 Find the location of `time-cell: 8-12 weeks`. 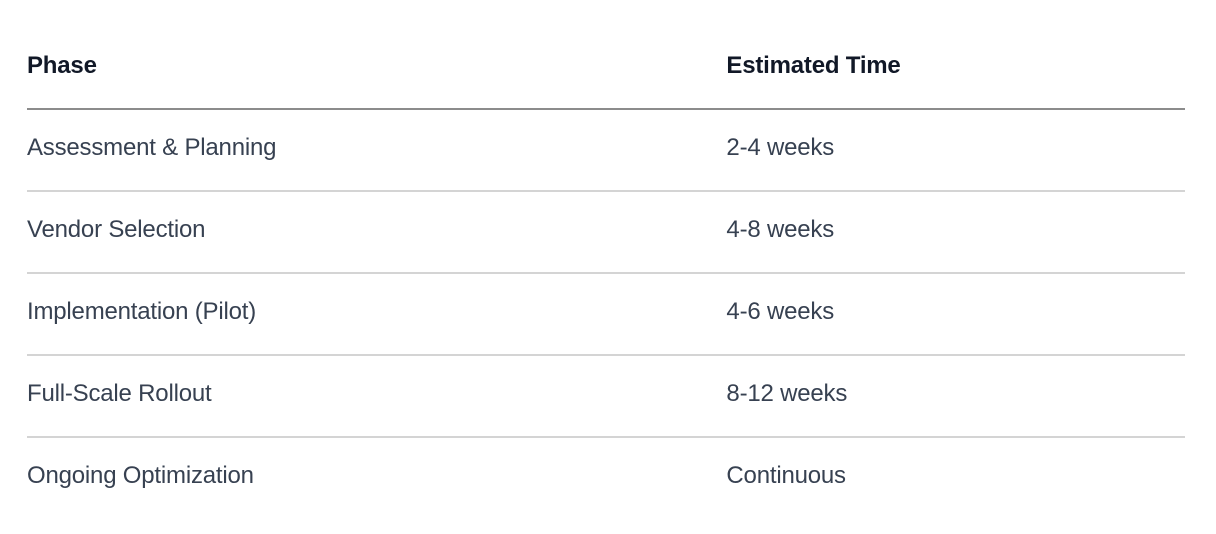

time-cell: 8-12 weeks is located at coordinates (955, 396).